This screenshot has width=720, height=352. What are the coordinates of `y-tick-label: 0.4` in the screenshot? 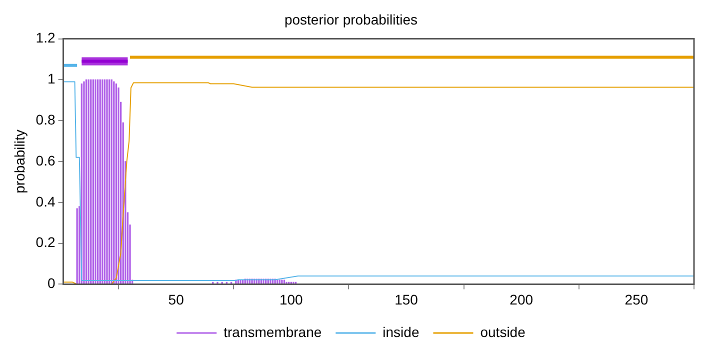 It's located at (46, 201).